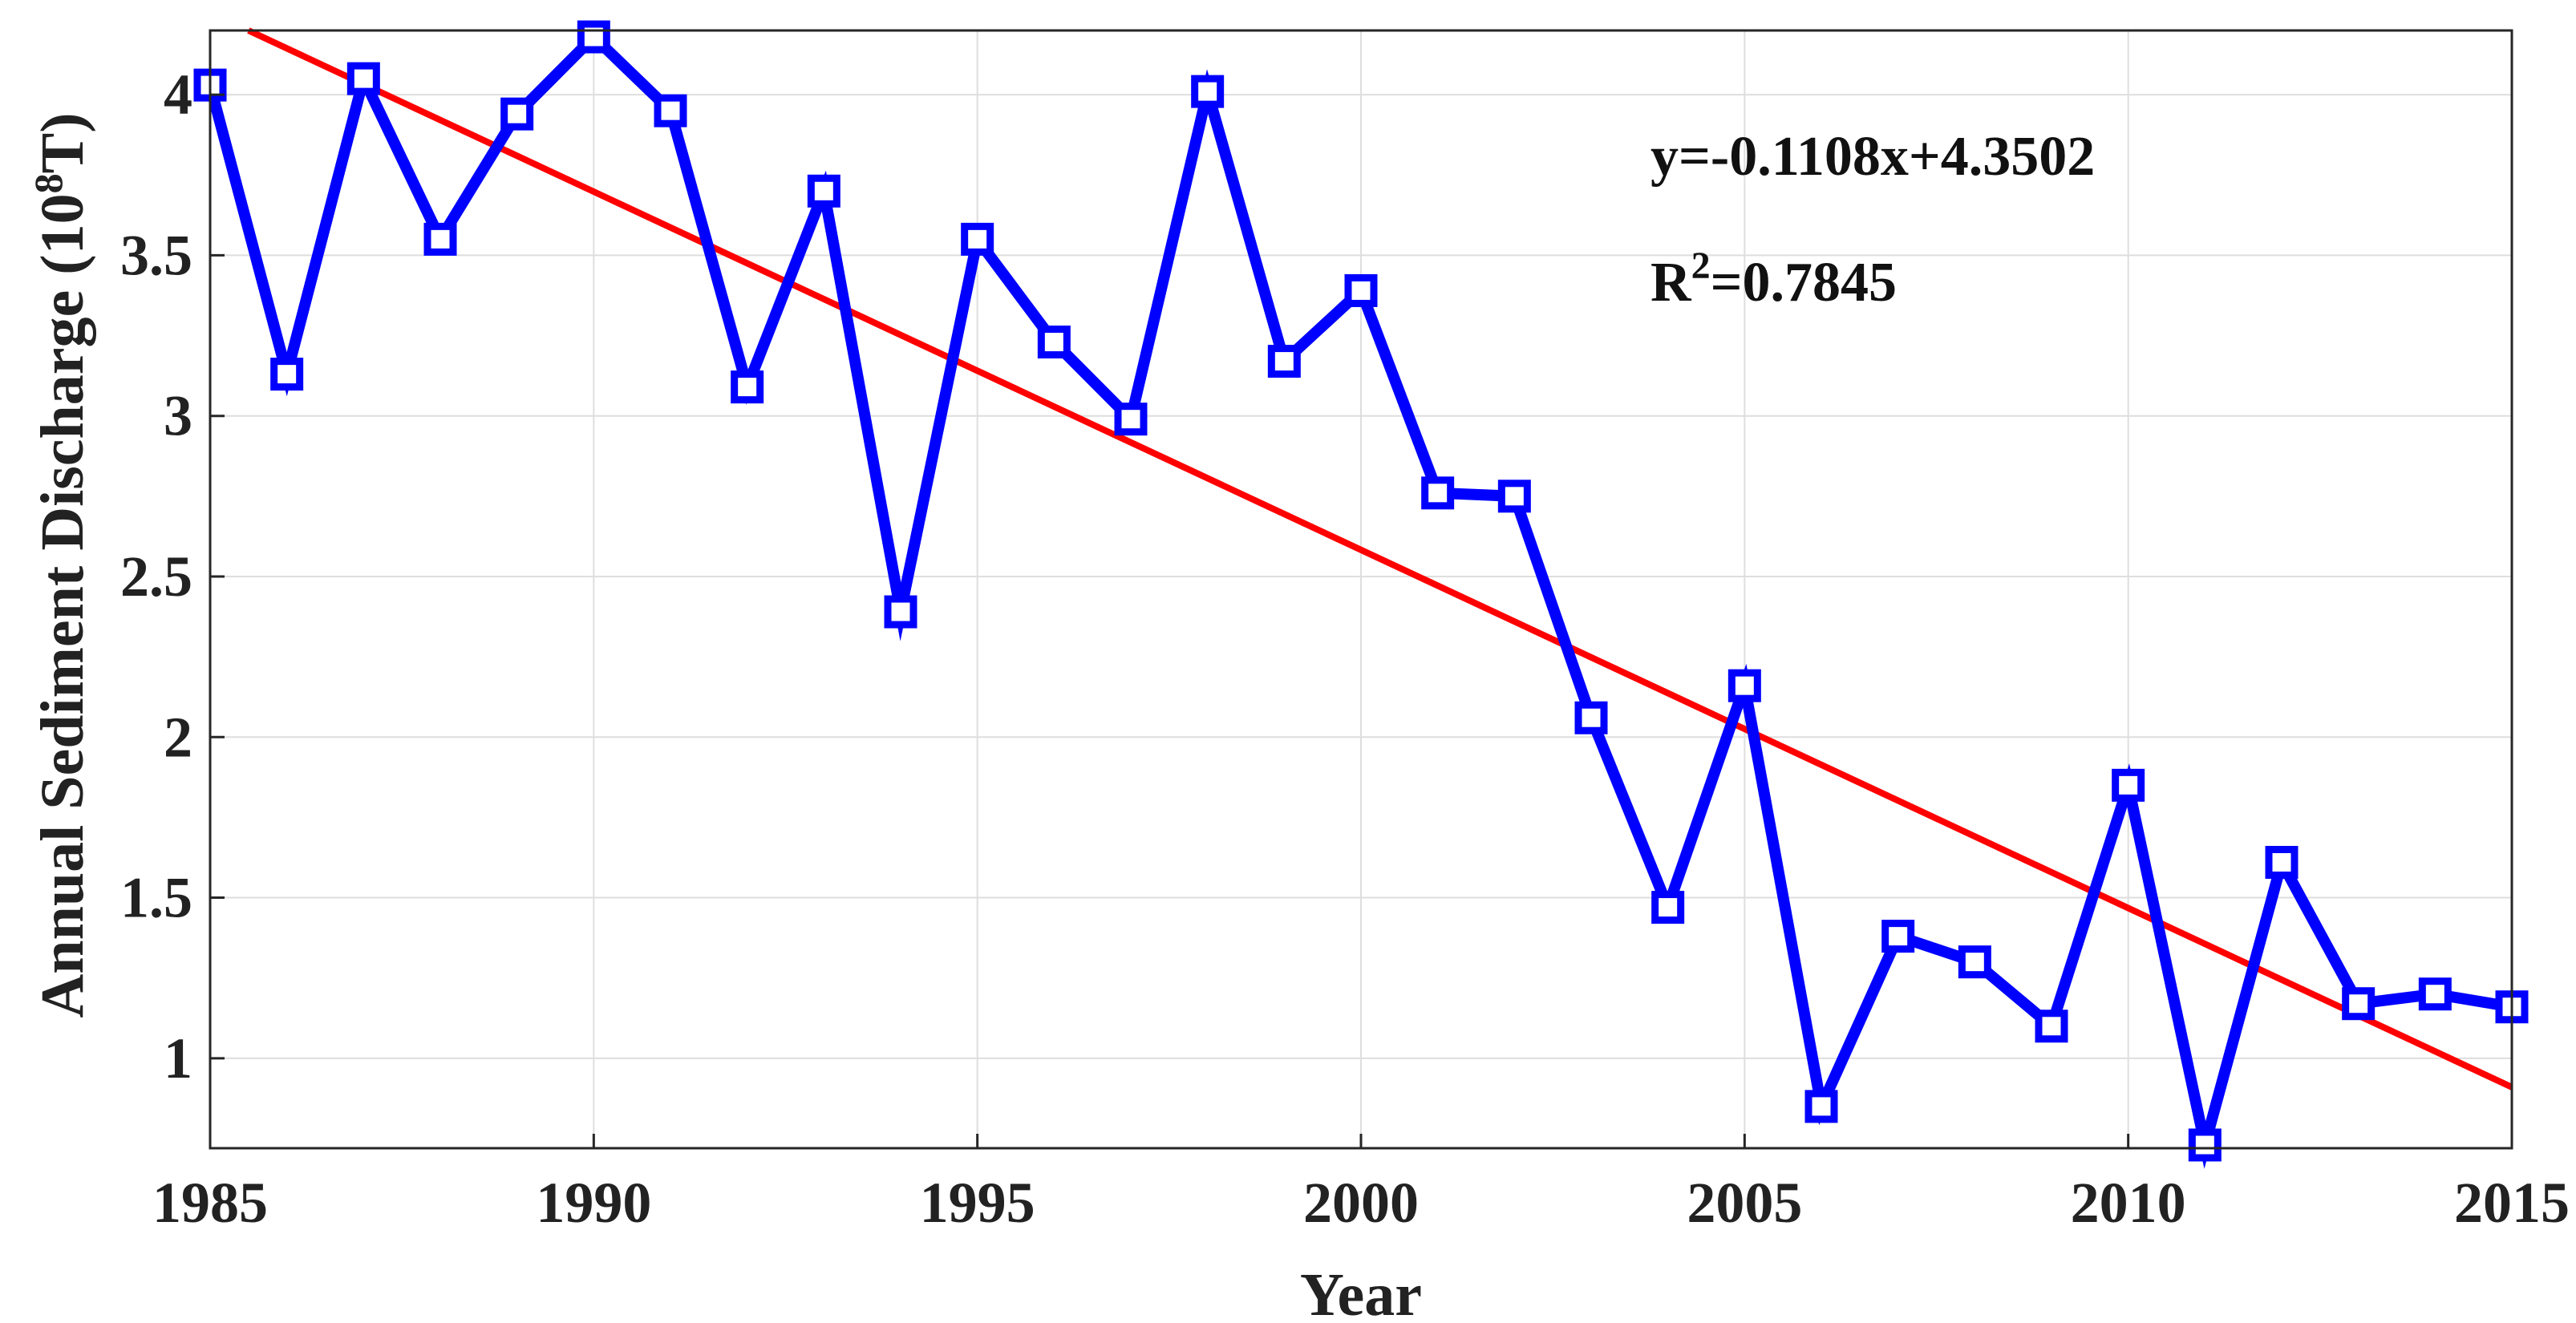 Image resolution: width=2576 pixels, height=1323 pixels. What do you see at coordinates (593, 1203) in the screenshot?
I see `x-tick-label: 1990` at bounding box center [593, 1203].